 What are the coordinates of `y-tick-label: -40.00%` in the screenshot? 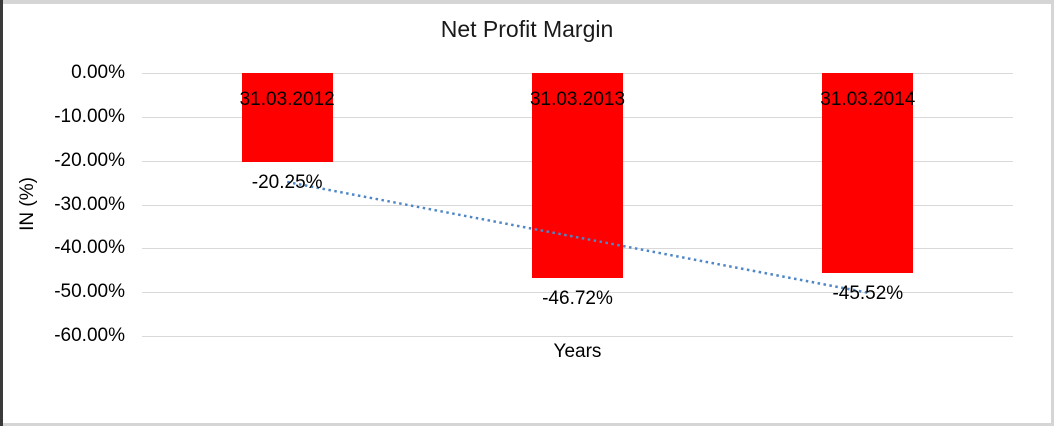 It's located at (89, 248).